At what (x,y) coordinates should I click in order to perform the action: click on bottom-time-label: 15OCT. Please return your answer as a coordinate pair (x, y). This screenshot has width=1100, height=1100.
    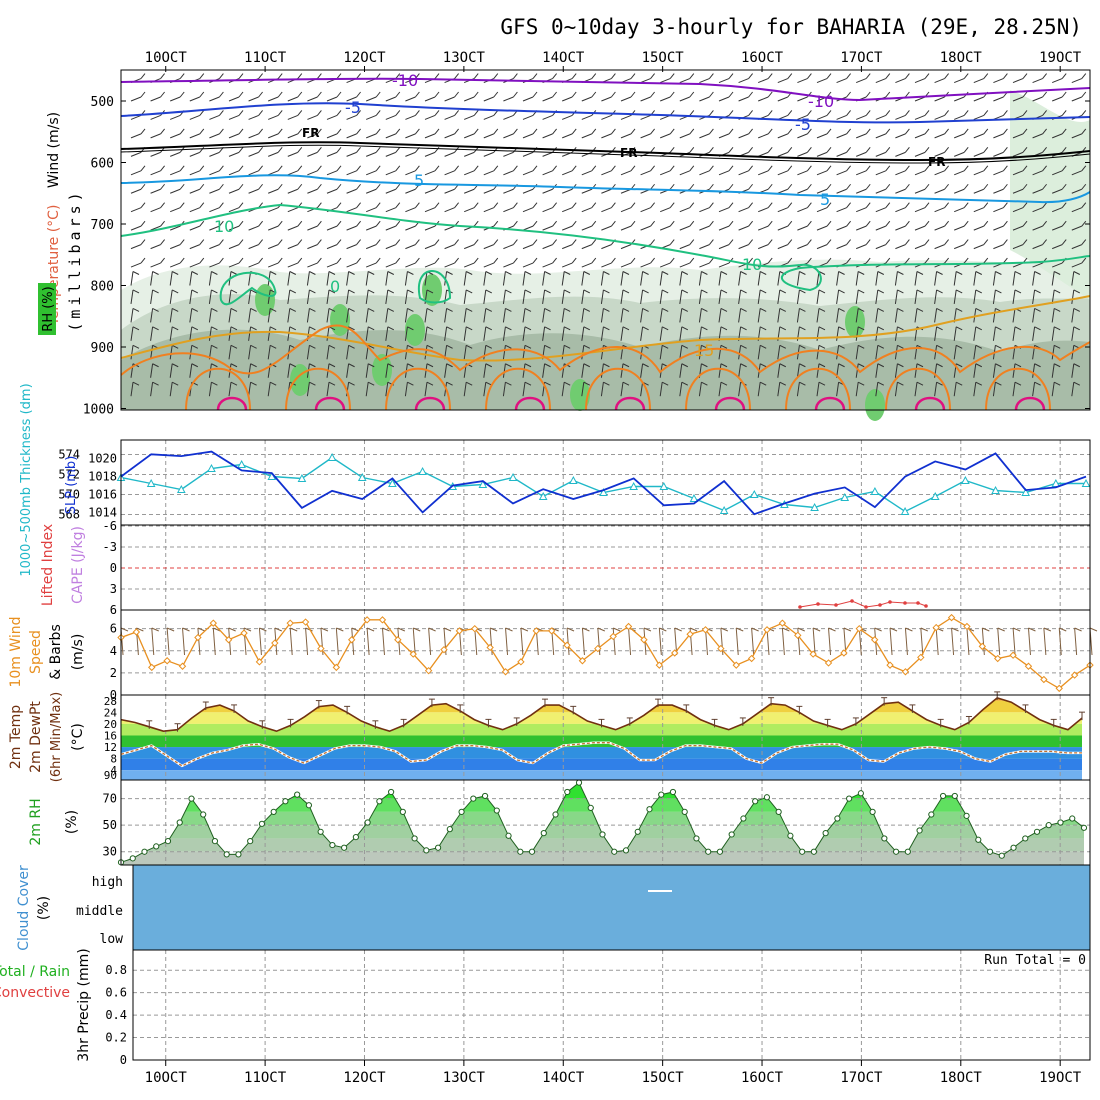
    Looking at the image, I should click on (663, 1078).